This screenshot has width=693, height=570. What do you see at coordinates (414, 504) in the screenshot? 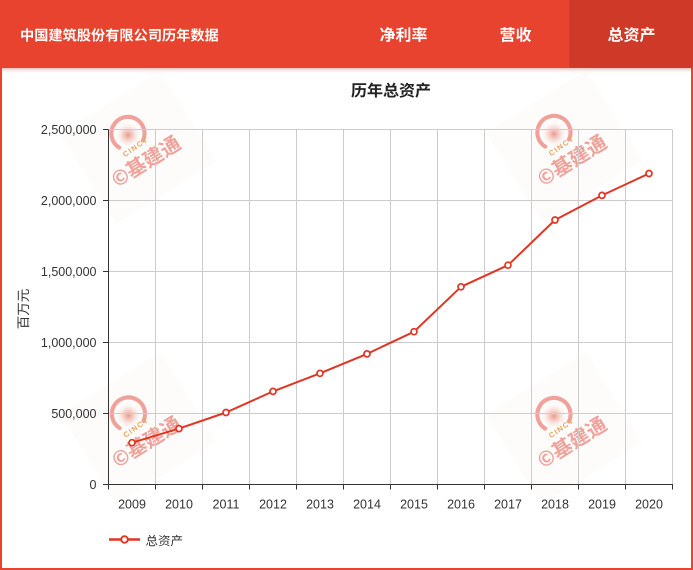
I see `svg-text: 2015` at bounding box center [414, 504].